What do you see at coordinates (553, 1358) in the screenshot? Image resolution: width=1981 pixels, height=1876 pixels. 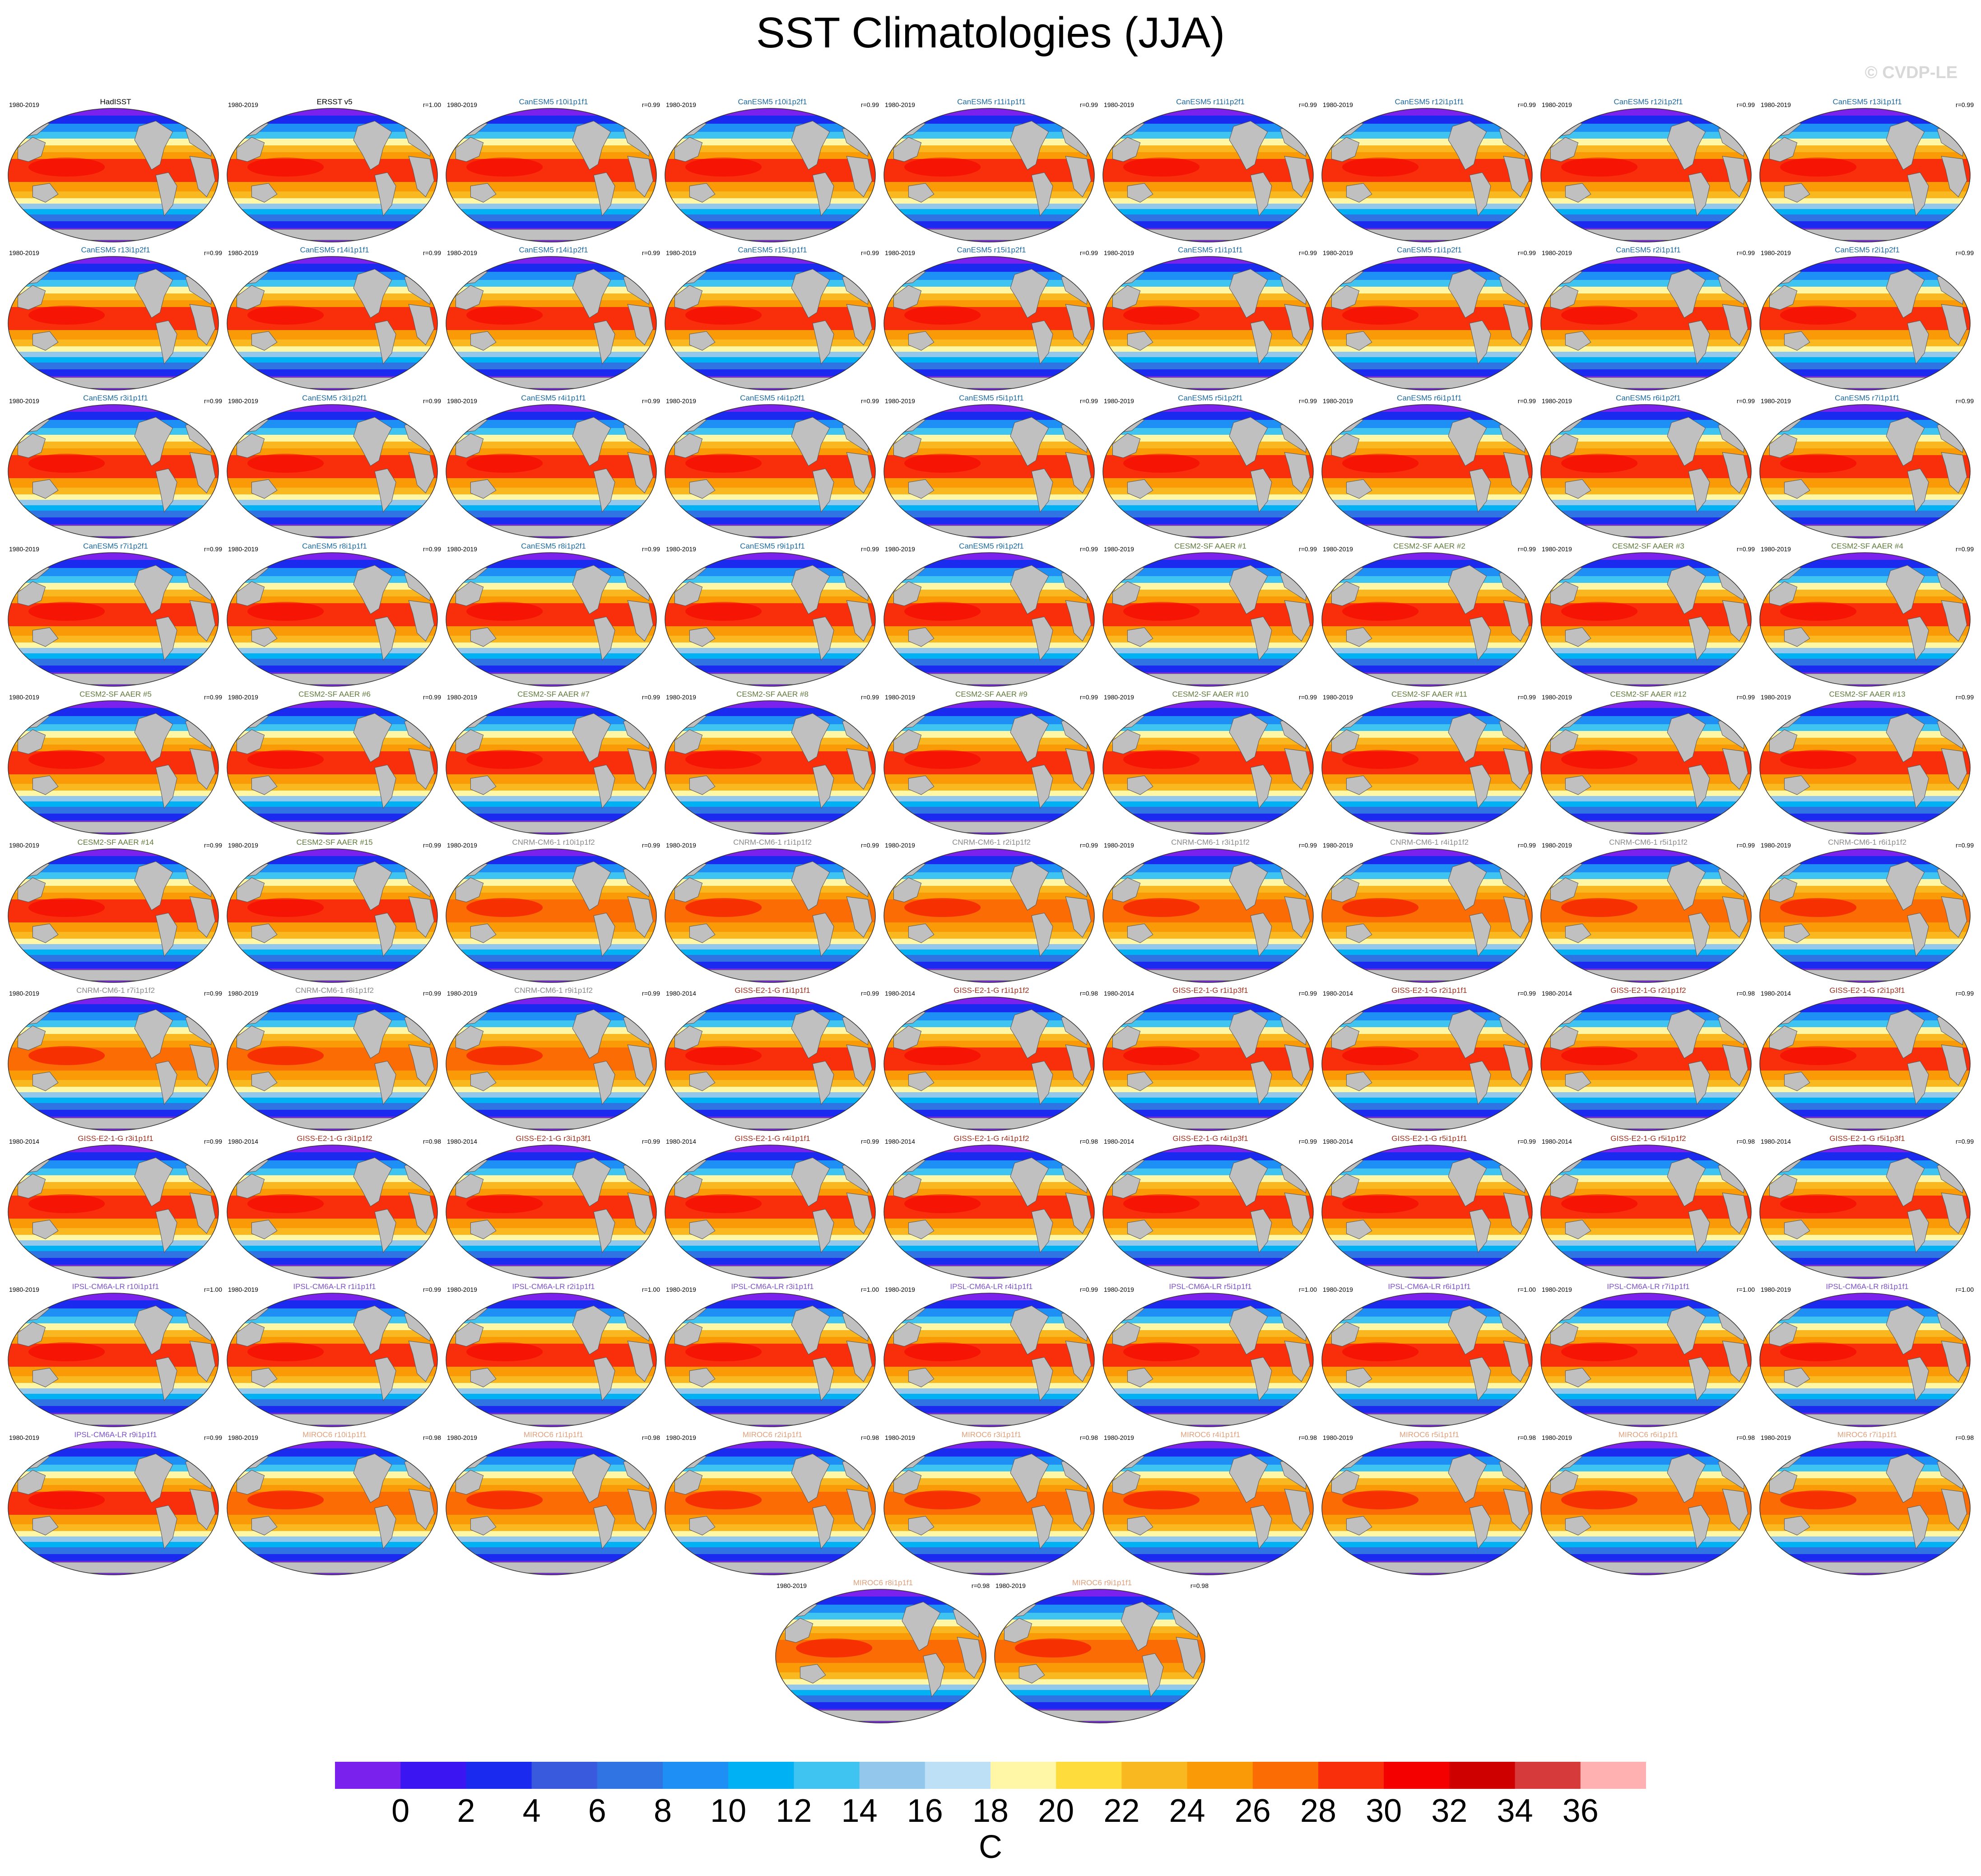 I see `sst-map-panel: 1980-2019 IPSL-CM6A-LR r2i1p1f1 r=1.00` at bounding box center [553, 1358].